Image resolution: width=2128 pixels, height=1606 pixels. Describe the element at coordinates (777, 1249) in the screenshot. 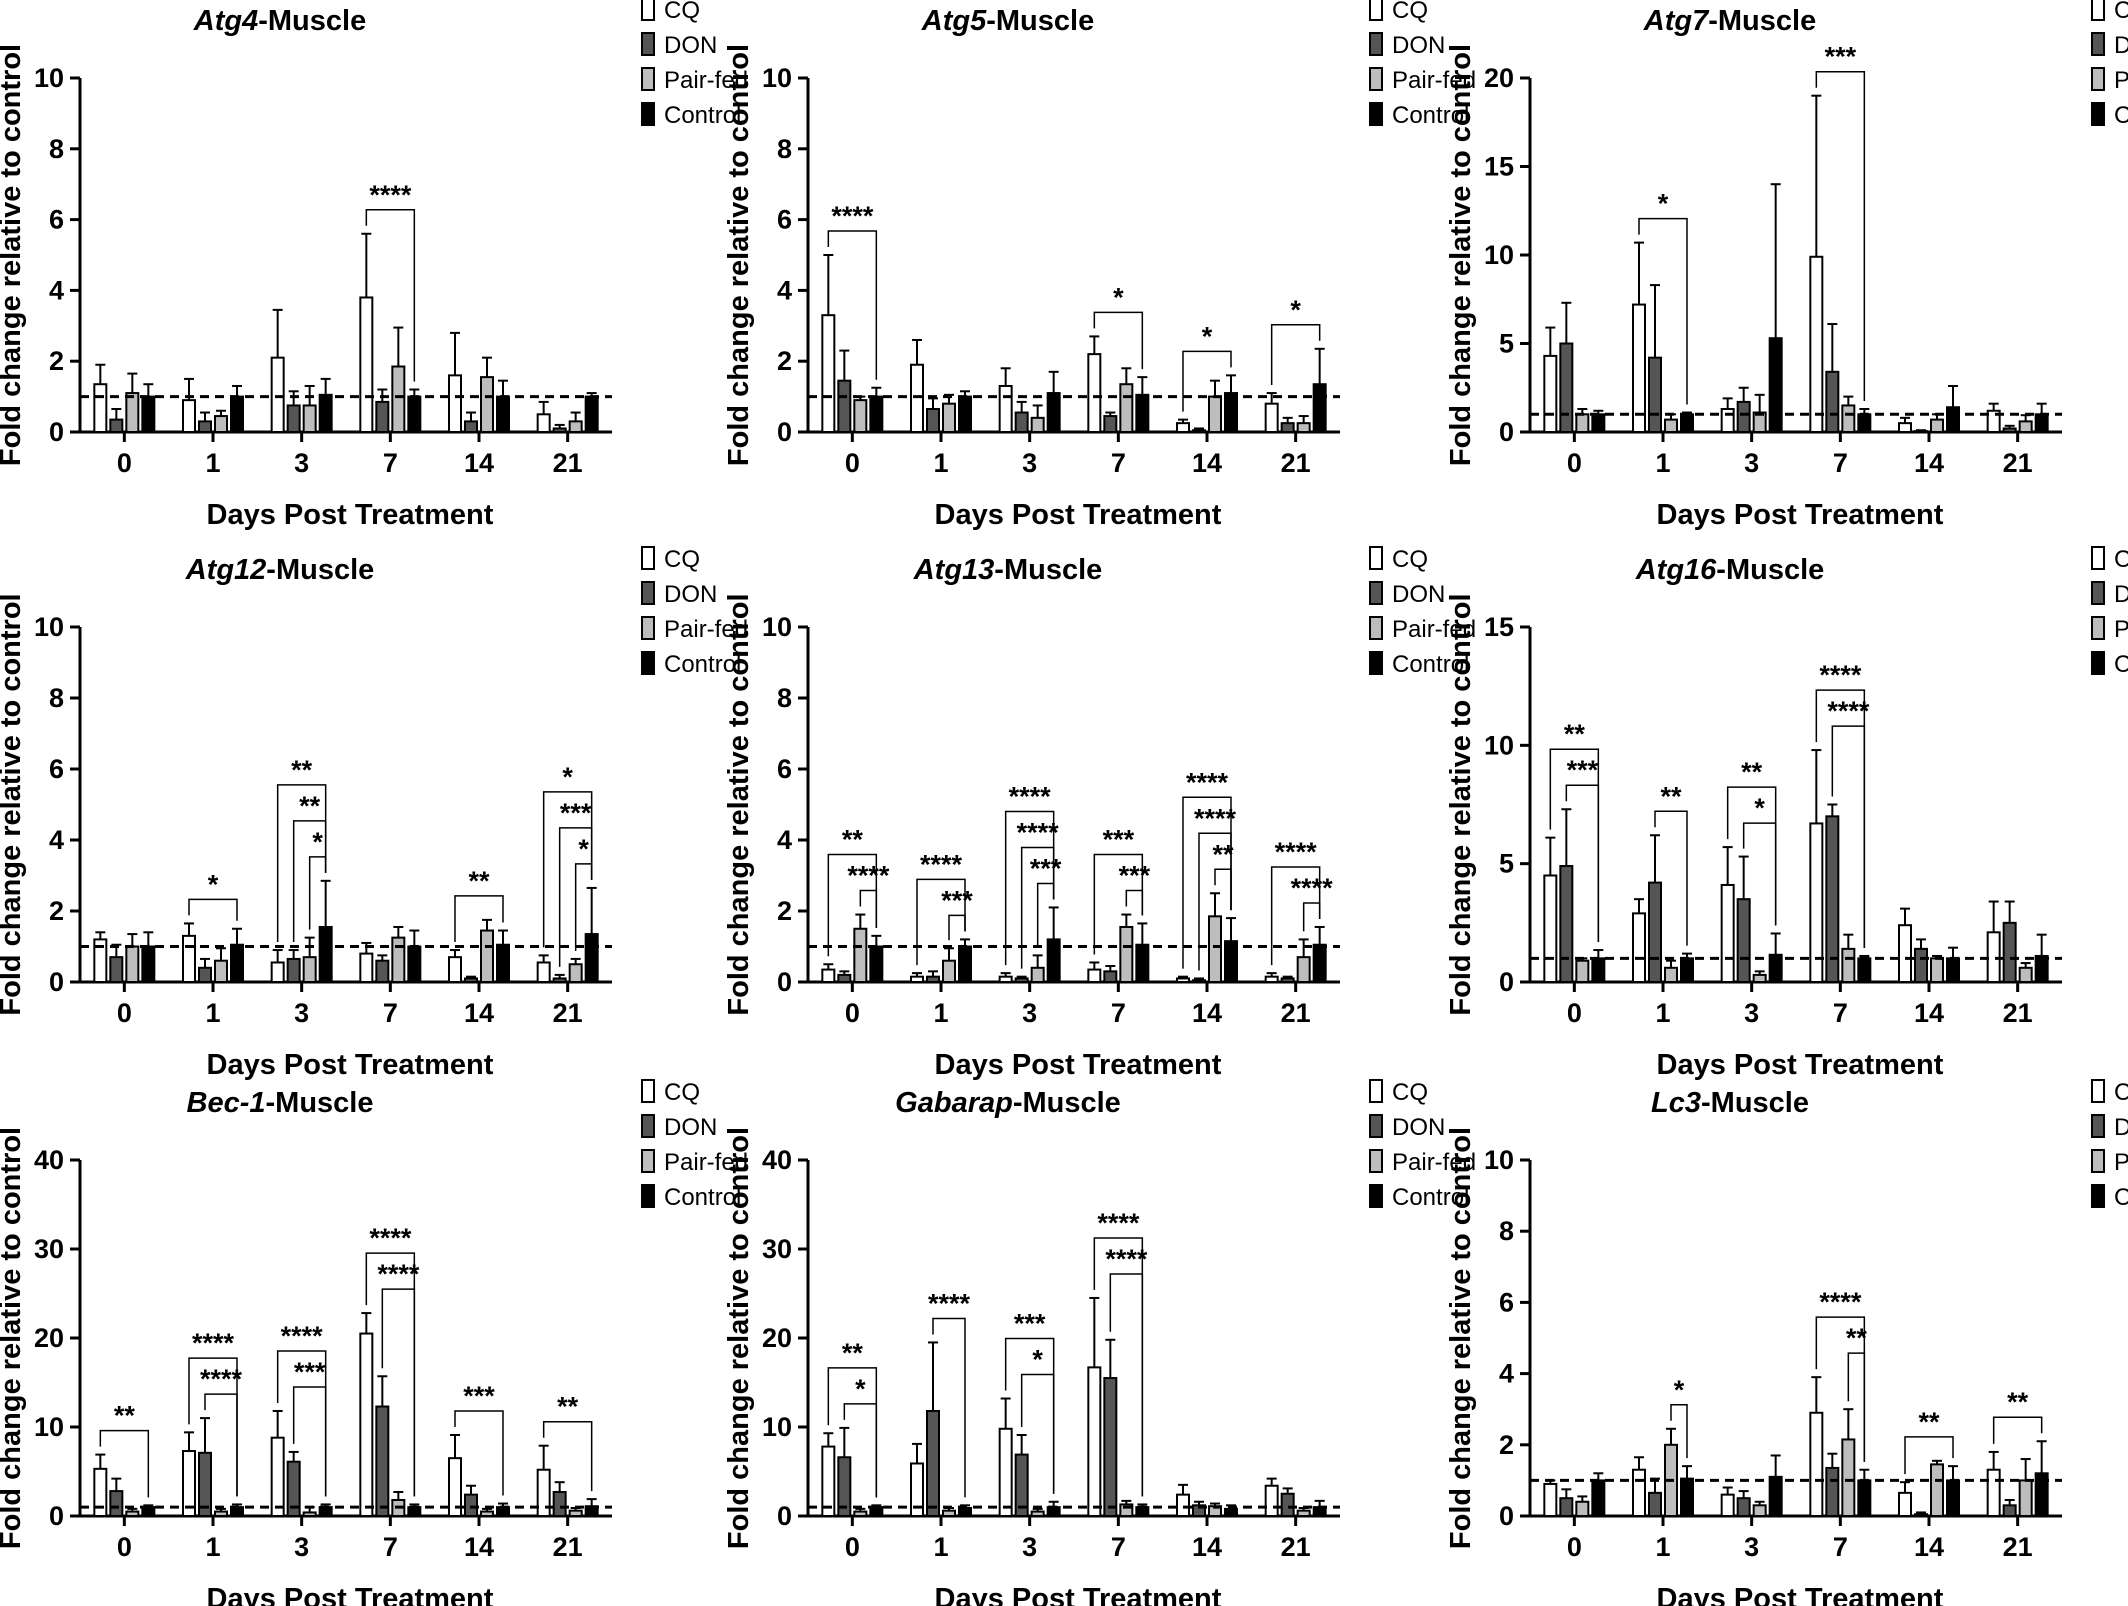

I see `y-tick-label: 30` at that location.